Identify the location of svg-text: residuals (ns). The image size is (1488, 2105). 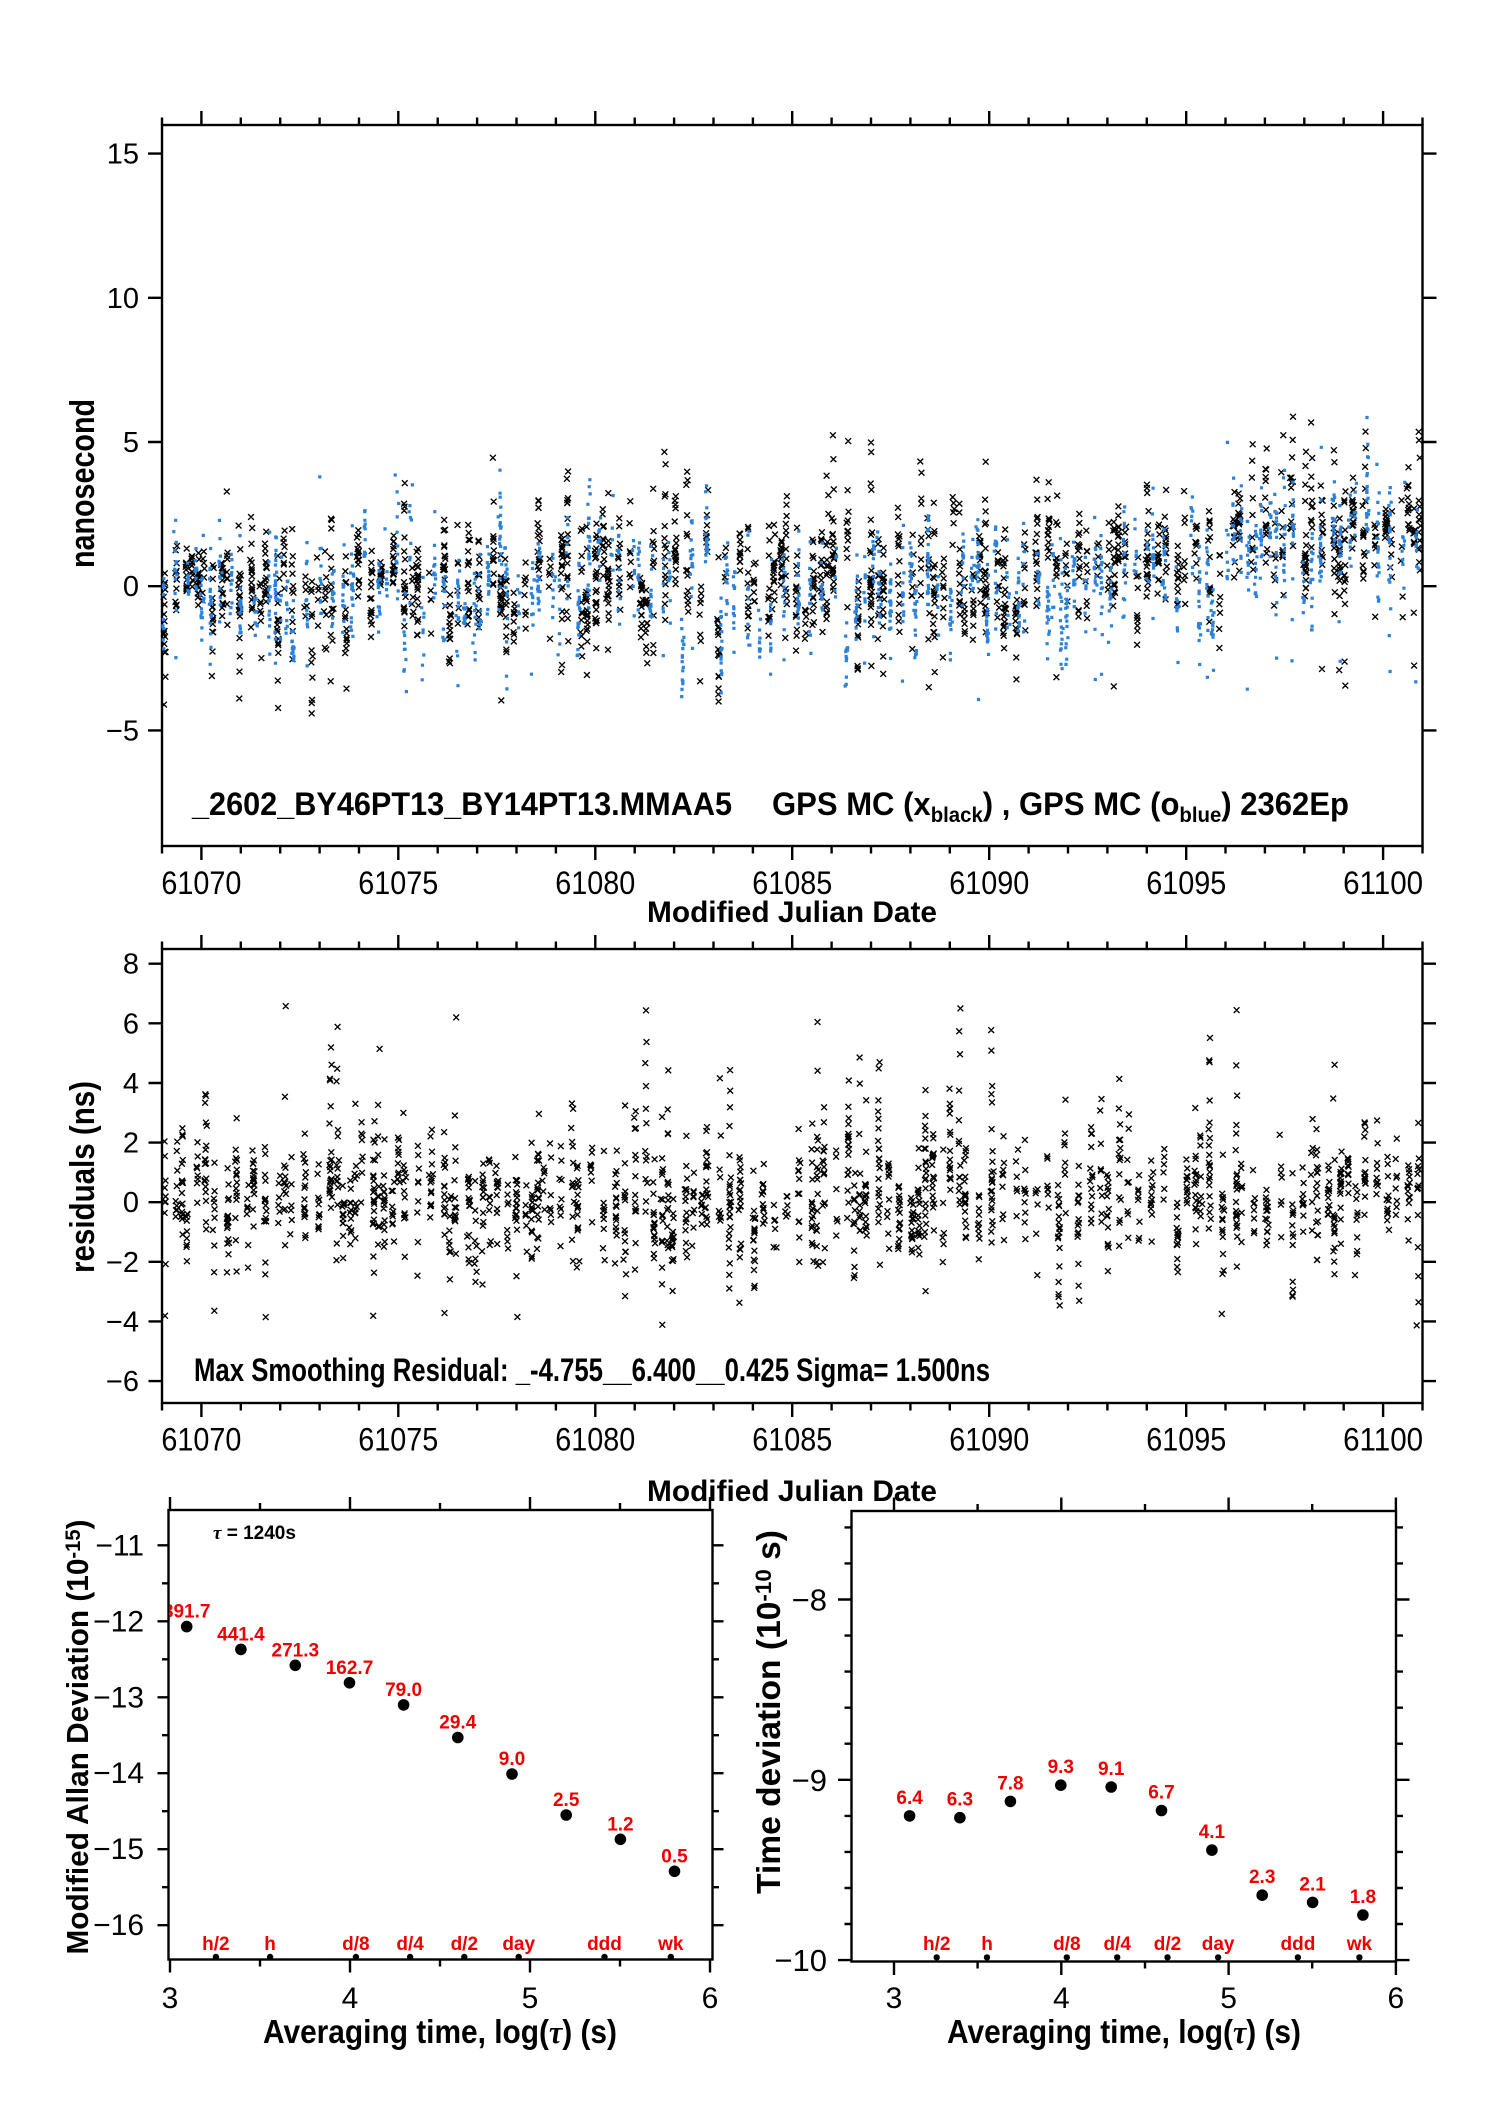
(83, 1177).